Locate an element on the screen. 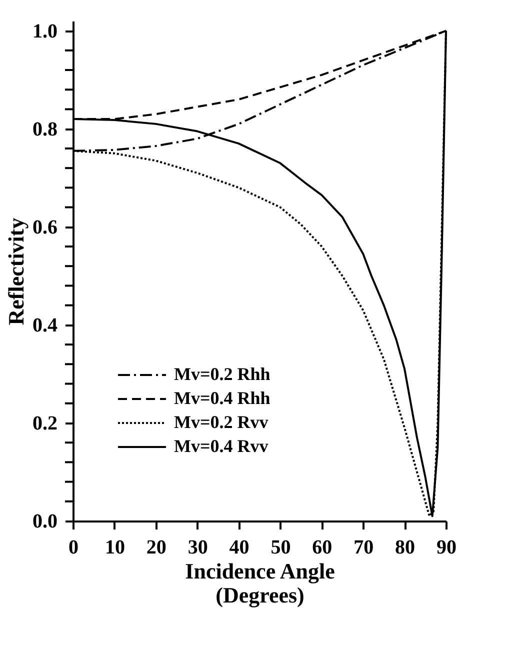  x-tick-label: 70 is located at coordinates (364, 547).